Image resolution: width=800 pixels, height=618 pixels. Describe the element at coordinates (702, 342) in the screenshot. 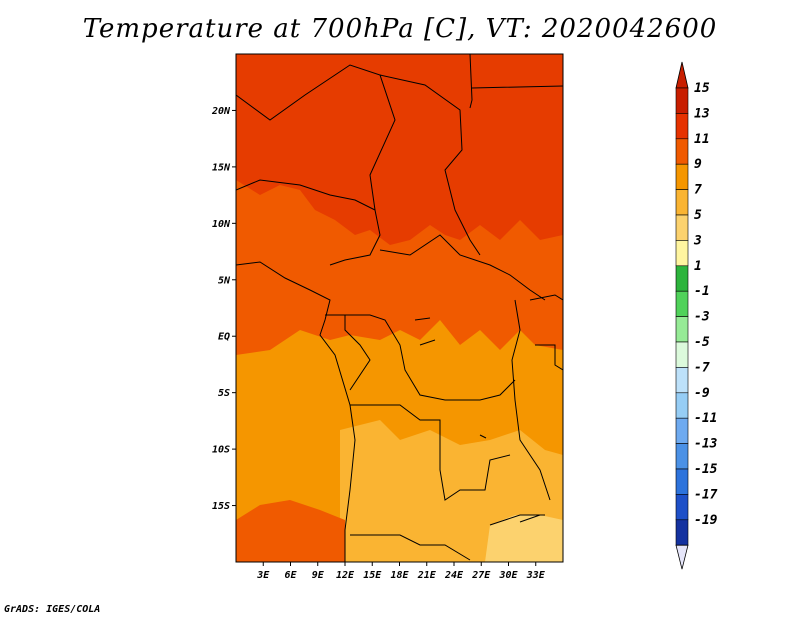

I see `colorbar-label: -5` at that location.